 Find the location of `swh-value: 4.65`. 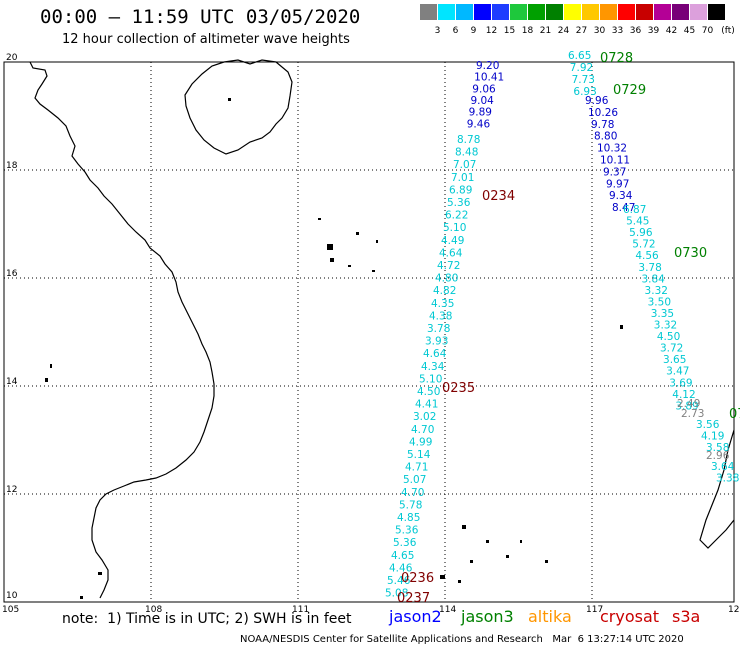

swh-value: 4.65 is located at coordinates (402, 556).